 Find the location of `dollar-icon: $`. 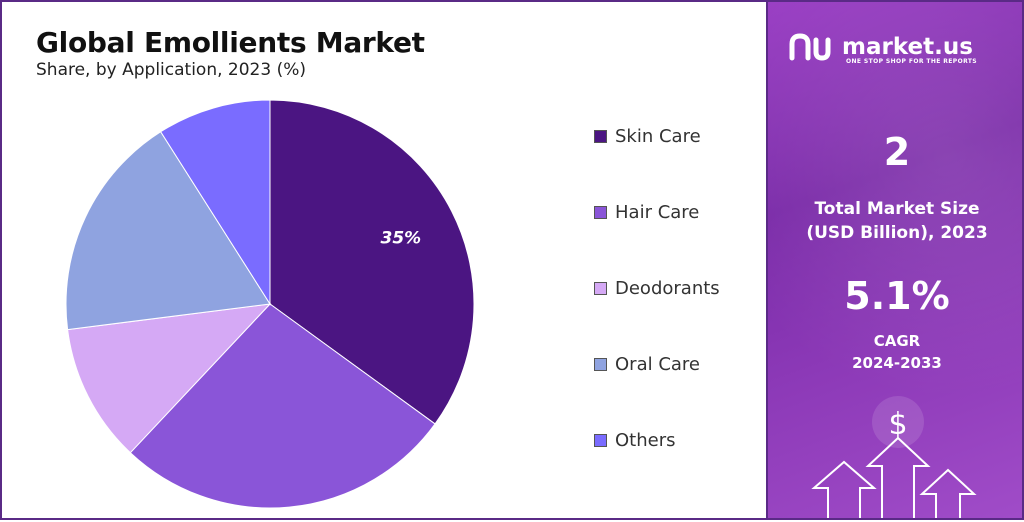

dollar-icon: $ is located at coordinates (897, 424).